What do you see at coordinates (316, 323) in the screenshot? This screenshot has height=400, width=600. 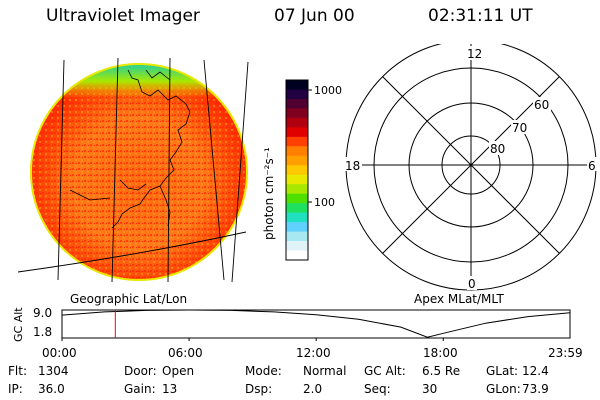 I see `altitude-series-line` at bounding box center [316, 323].